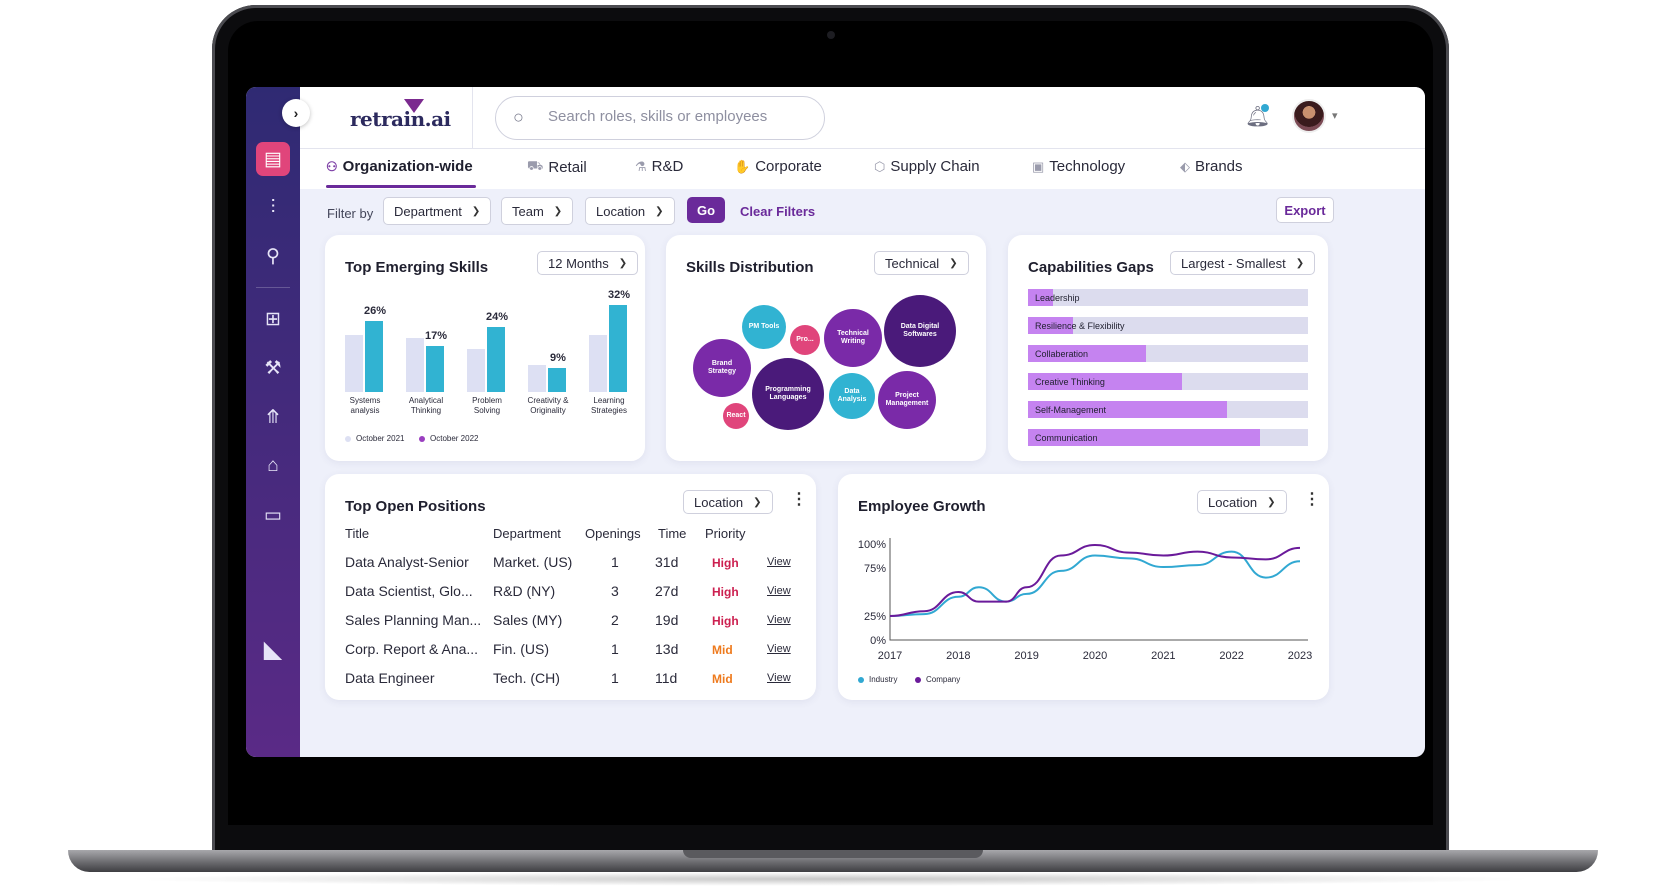  I want to click on gap-label: Collaberation, so click(1062, 354).